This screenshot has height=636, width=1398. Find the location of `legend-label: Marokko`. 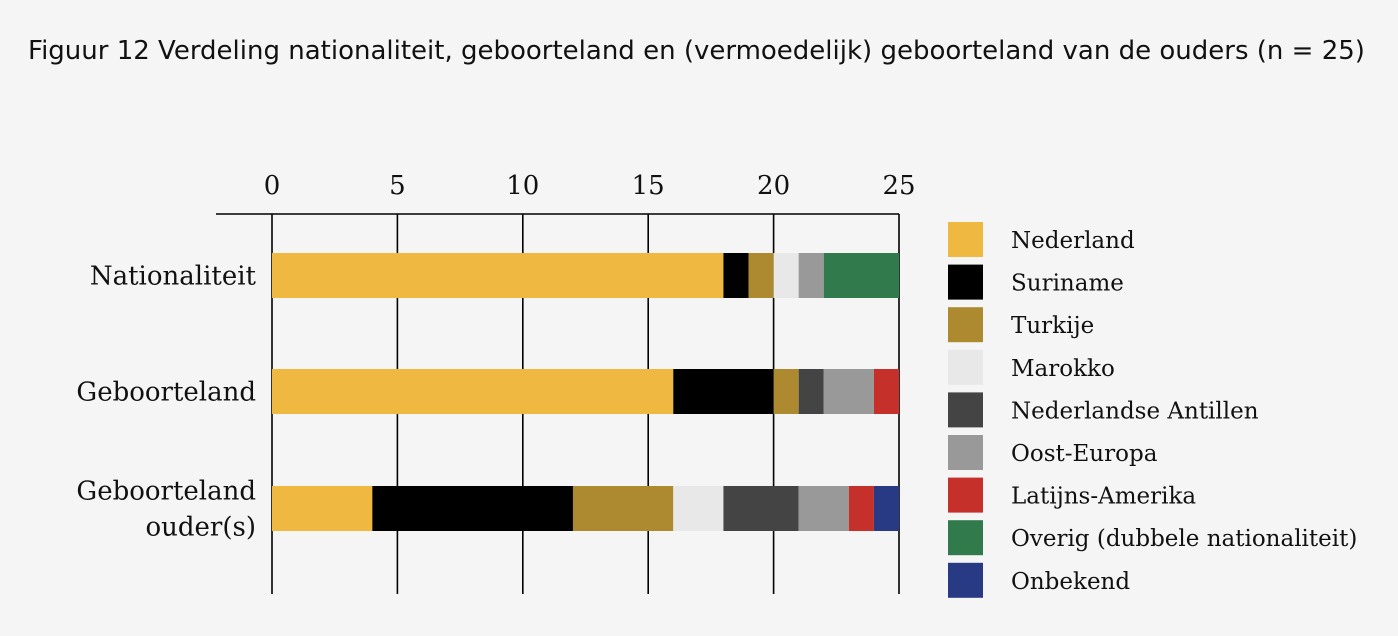

legend-label: Marokko is located at coordinates (1063, 369).